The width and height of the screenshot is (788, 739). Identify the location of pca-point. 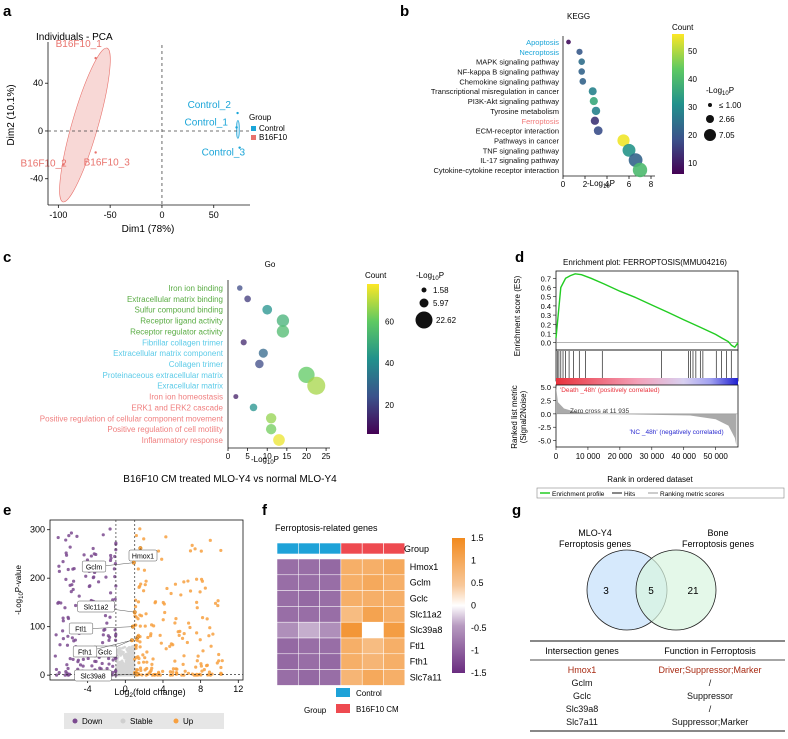
(237, 113).